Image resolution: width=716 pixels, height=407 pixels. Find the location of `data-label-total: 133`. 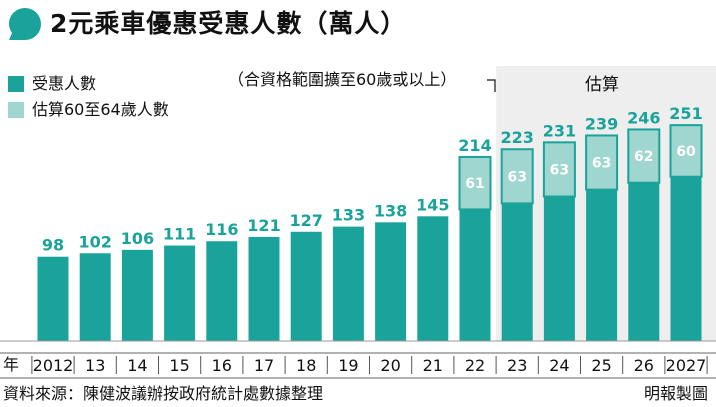

data-label-total: 133 is located at coordinates (348, 215).